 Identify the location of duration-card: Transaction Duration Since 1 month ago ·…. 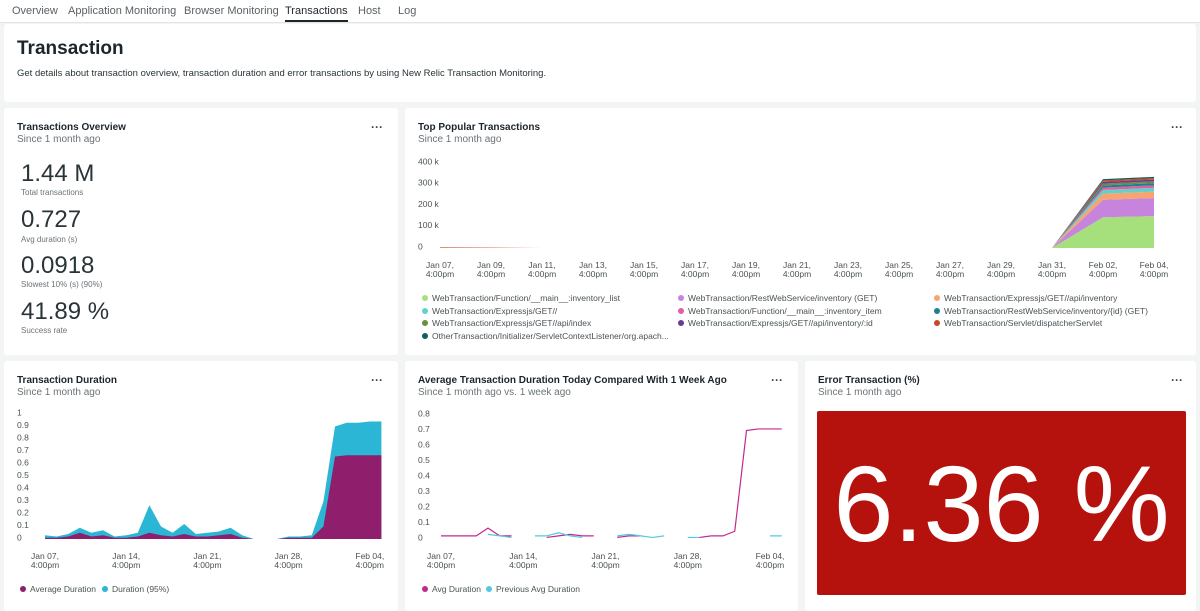
(201, 486).